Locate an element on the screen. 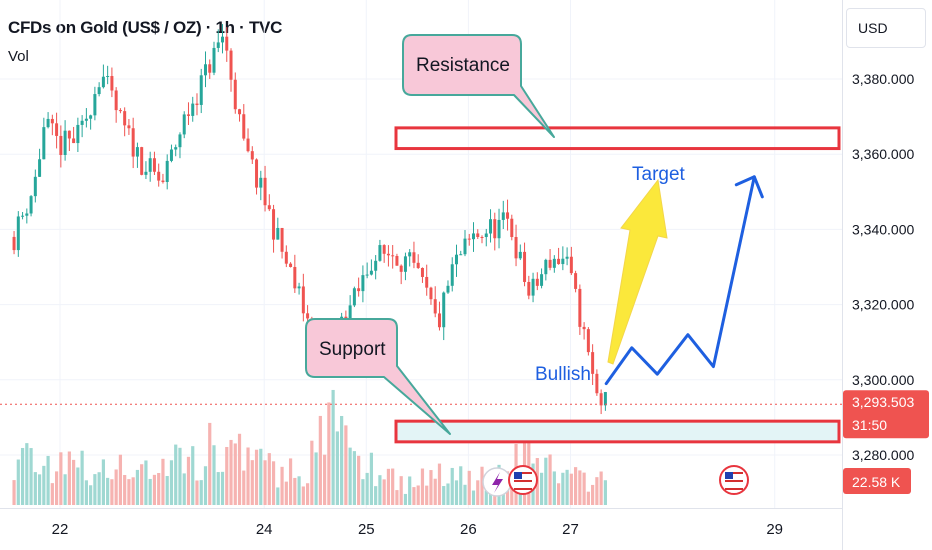  bullish-projection-line is located at coordinates (680, 280).